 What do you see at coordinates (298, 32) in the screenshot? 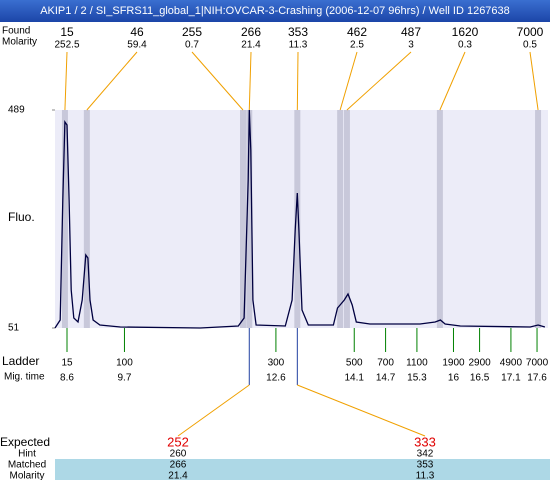
I see `peak-size: 353` at bounding box center [298, 32].